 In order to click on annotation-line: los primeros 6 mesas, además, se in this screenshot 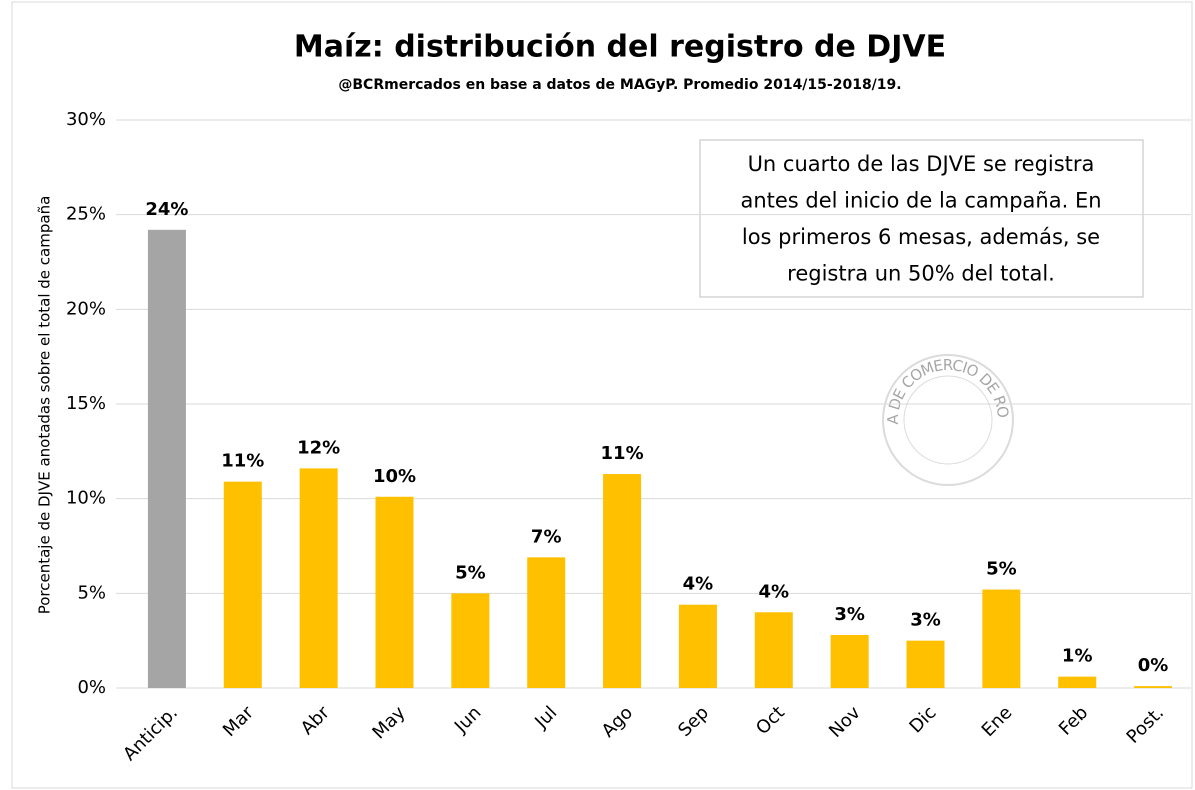, I will do `click(921, 237)`.